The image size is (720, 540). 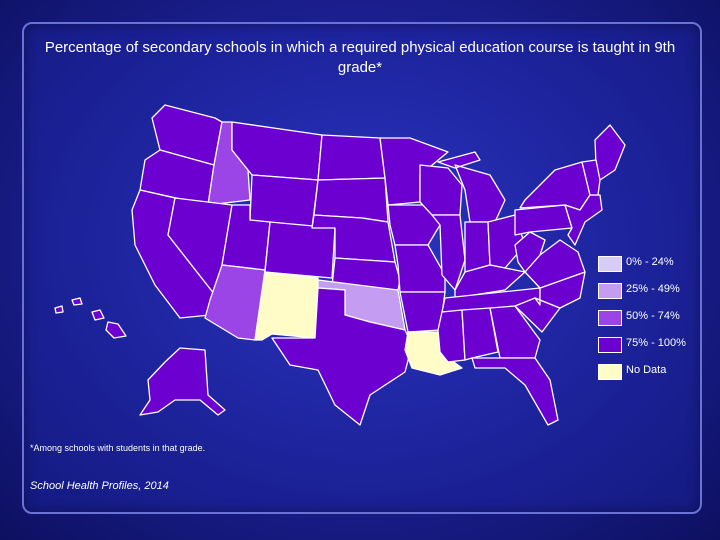 What do you see at coordinates (591, 177) in the screenshot?
I see `state-VT-NH` at bounding box center [591, 177].